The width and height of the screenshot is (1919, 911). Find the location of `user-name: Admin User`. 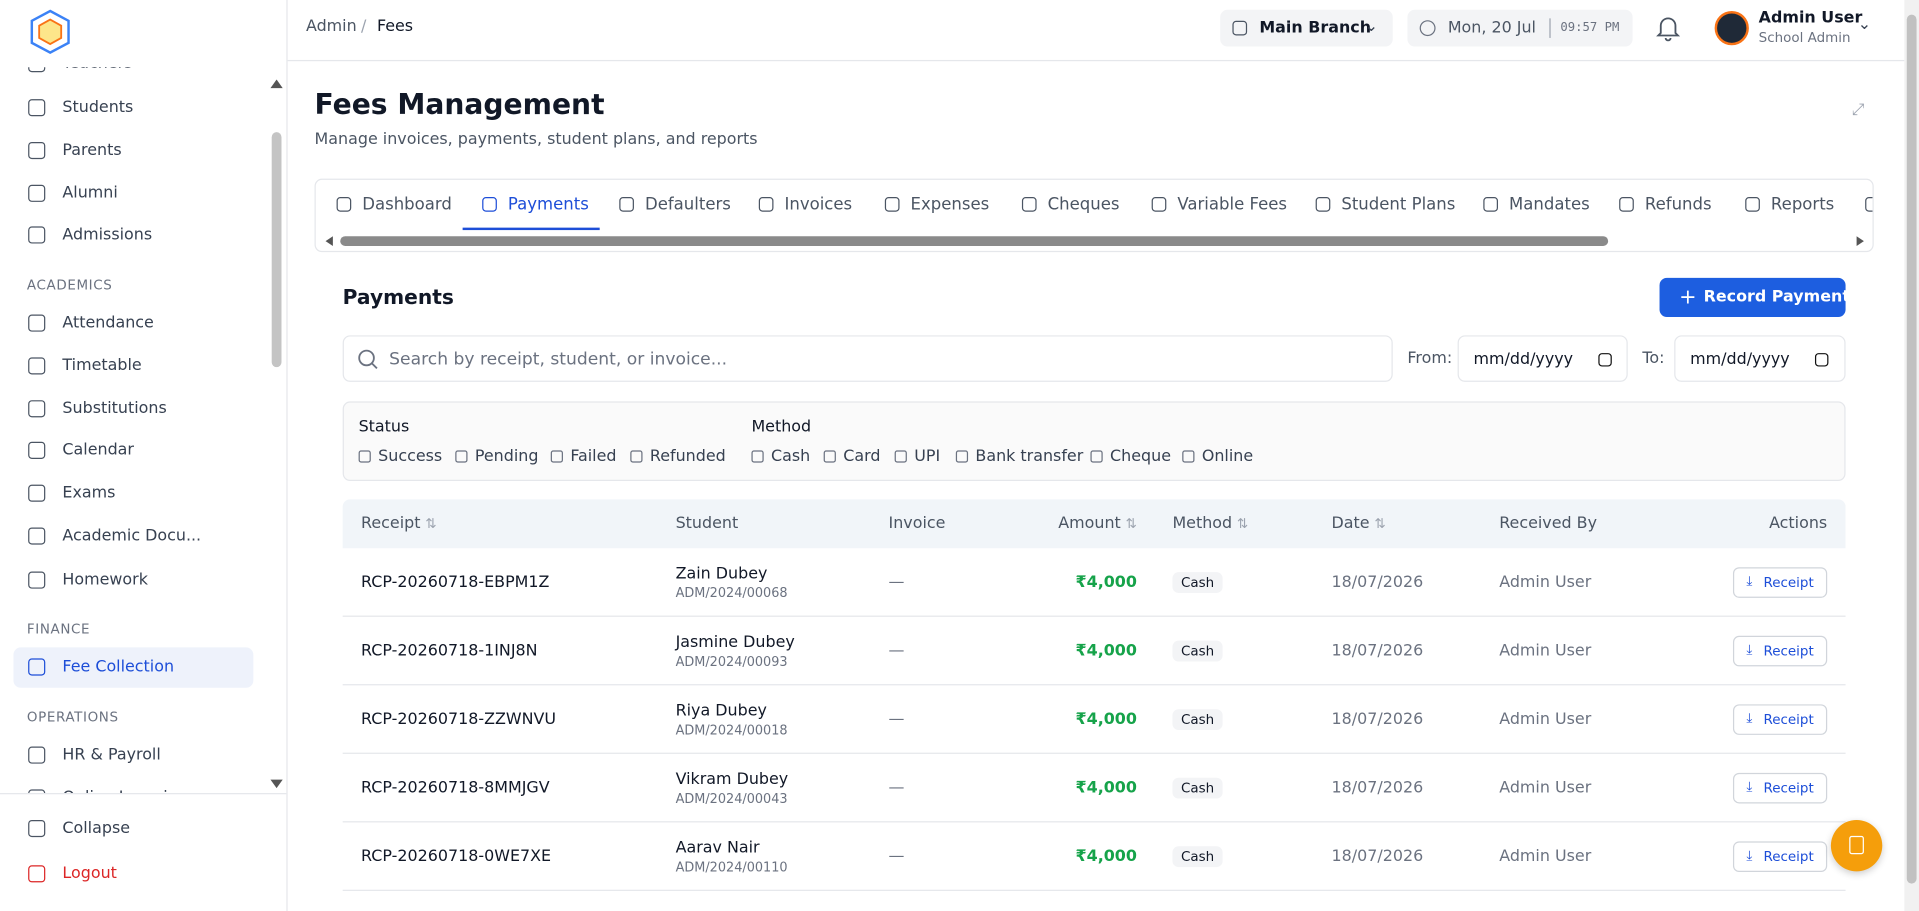

user-name: Admin User is located at coordinates (1810, 18).